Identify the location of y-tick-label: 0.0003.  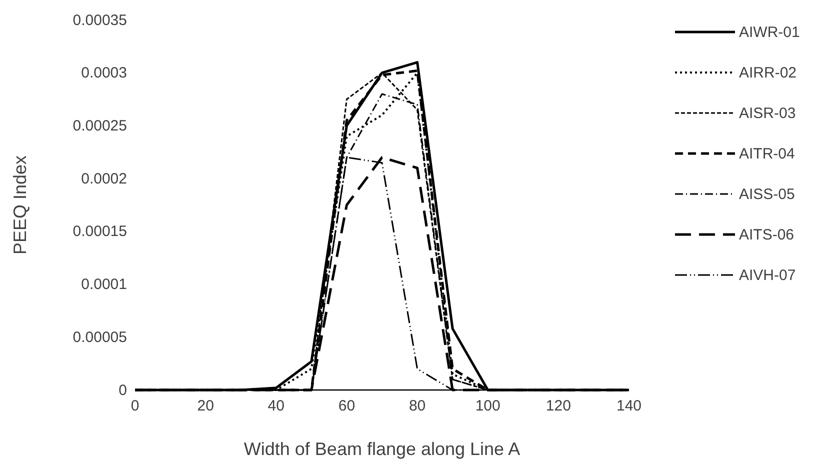
(104, 73).